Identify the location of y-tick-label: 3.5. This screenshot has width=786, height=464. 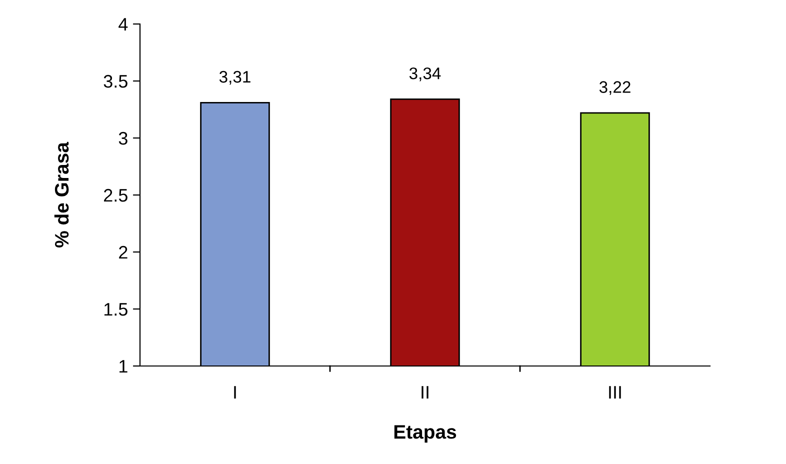
(116, 81).